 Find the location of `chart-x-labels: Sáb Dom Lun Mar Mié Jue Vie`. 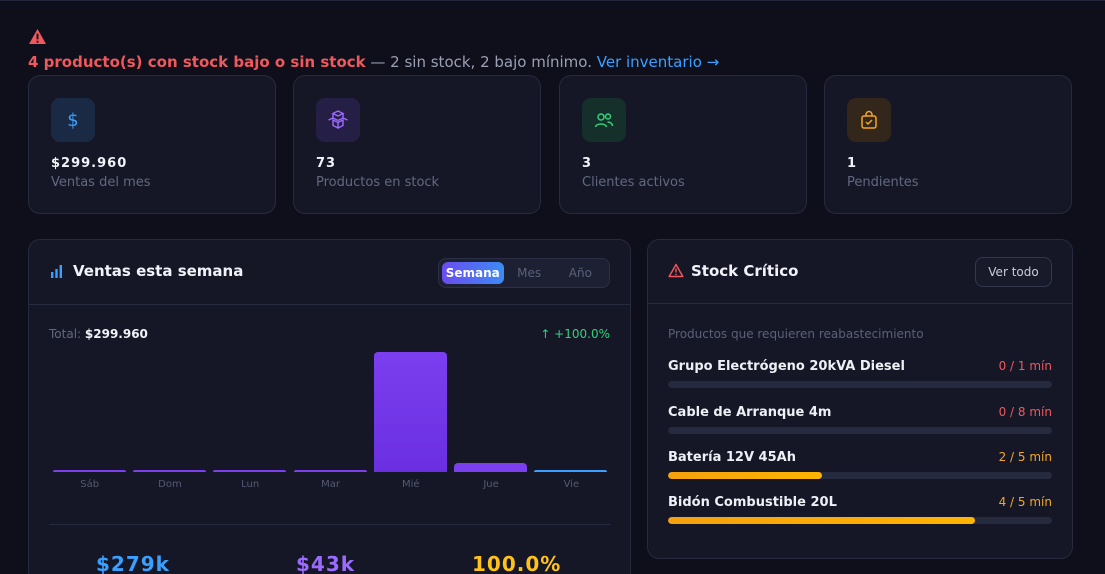

chart-x-labels: Sáb Dom Lun Mar Mié Jue Vie is located at coordinates (330, 486).